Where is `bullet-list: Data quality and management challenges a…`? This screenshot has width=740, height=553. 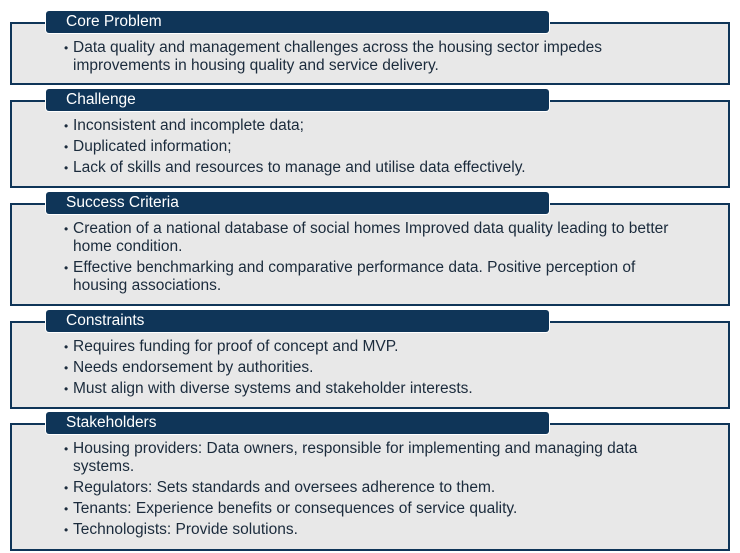 bullet-list: Data quality and management challenges a… is located at coordinates (374, 58).